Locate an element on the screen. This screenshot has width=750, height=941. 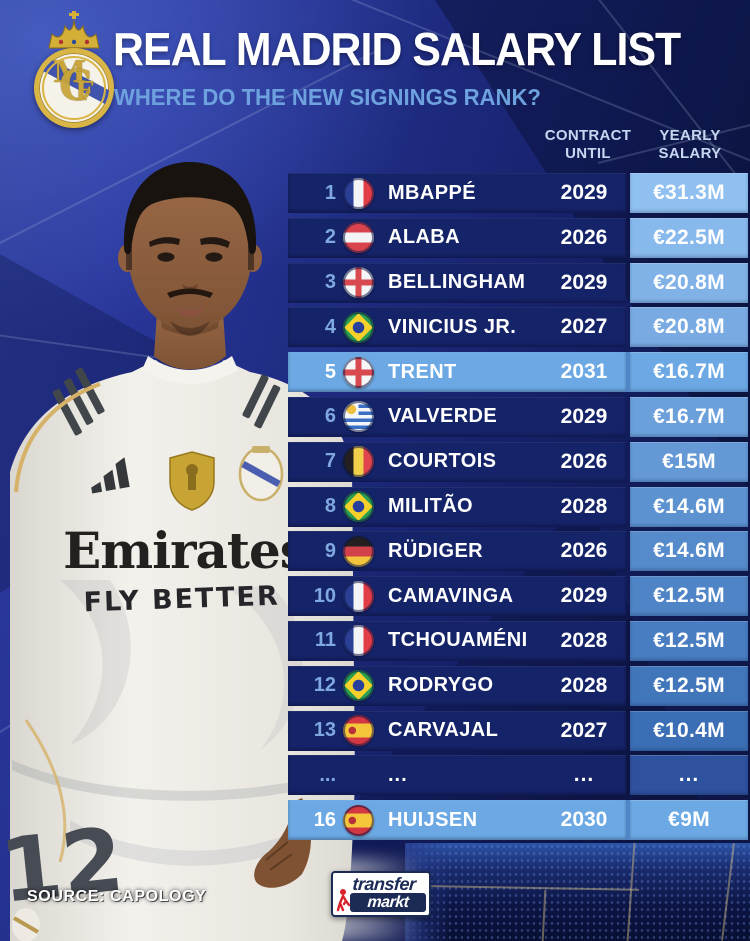
table-row: 4 VINICIUS JR. 2027 €20.8M is located at coordinates (518, 327).